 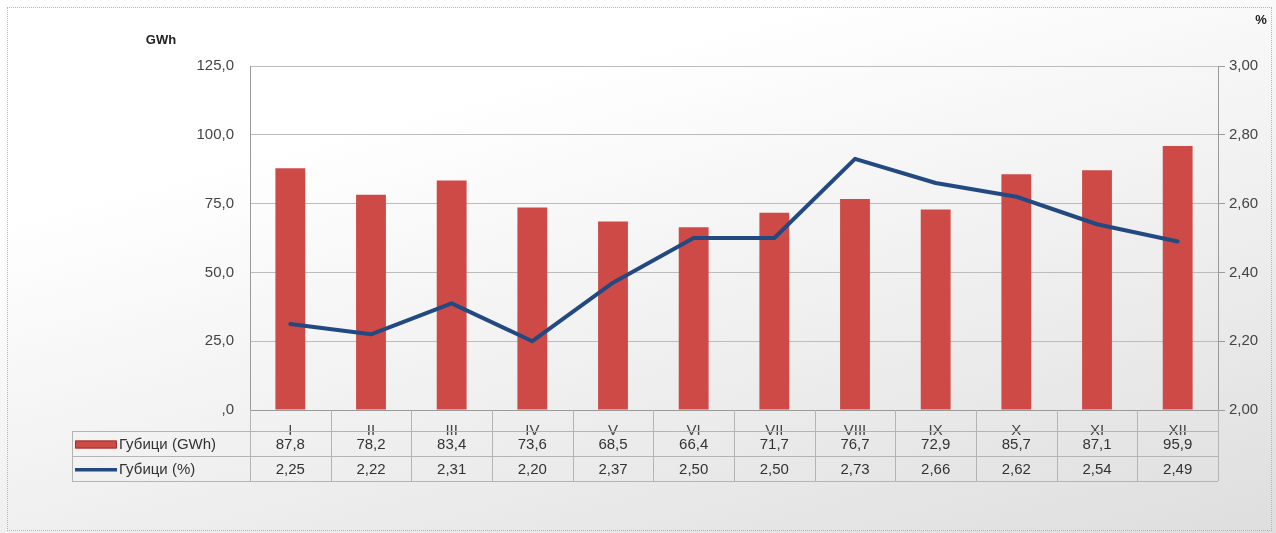 I want to click on data-label: 72,9, so click(x=936, y=443).